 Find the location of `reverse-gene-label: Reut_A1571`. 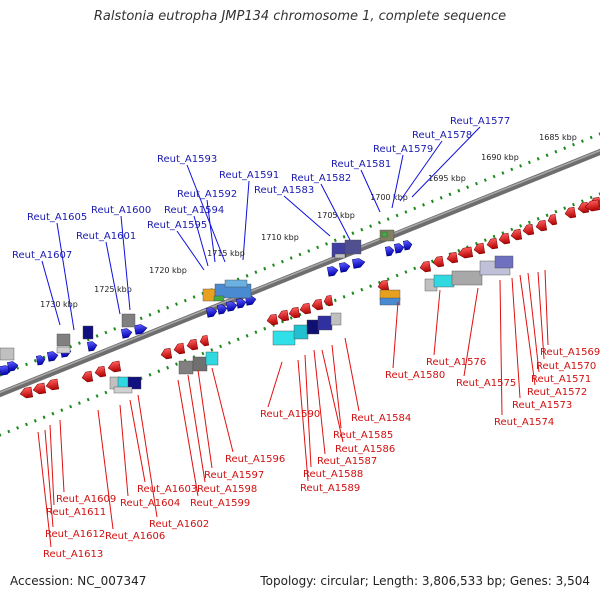

reverse-gene-label: Reut_A1571 is located at coordinates (561, 379).